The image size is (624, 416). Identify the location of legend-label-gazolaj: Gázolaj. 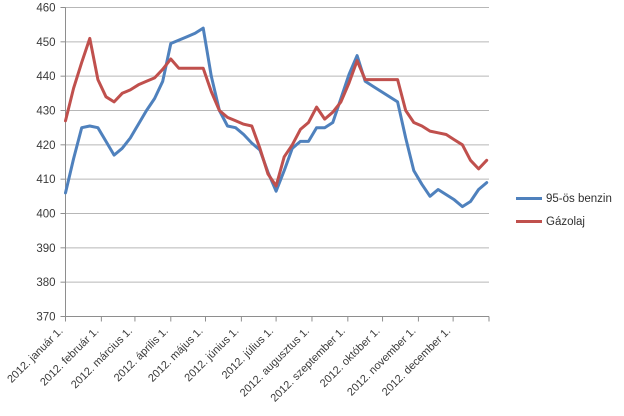
(565, 221).